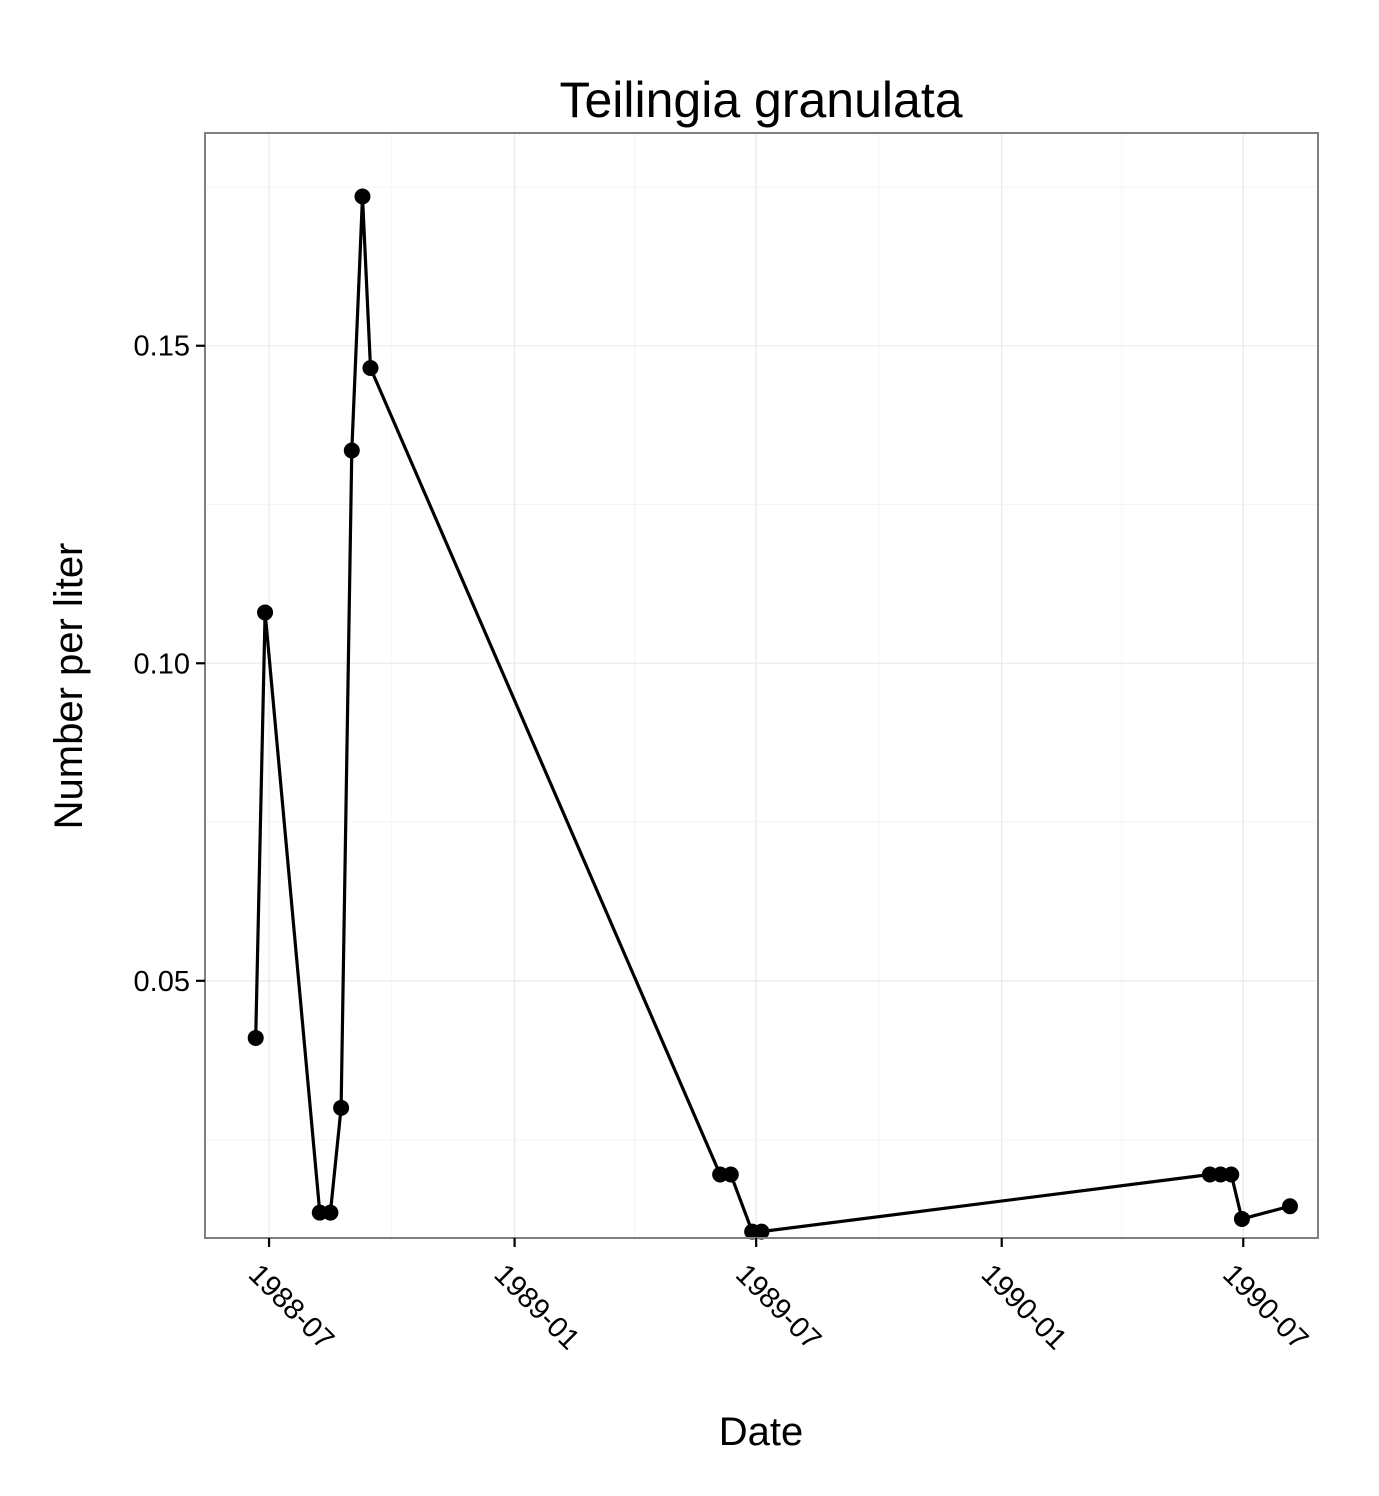 The image size is (1379, 1496). What do you see at coordinates (760, 100) in the screenshot?
I see `chart-title: Teilingia granulata` at bounding box center [760, 100].